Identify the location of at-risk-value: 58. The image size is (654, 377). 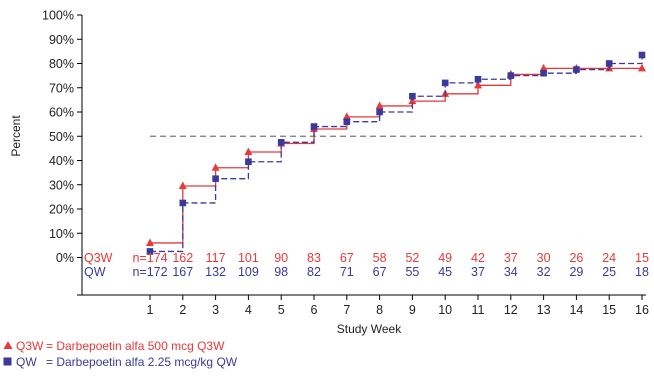
(380, 258).